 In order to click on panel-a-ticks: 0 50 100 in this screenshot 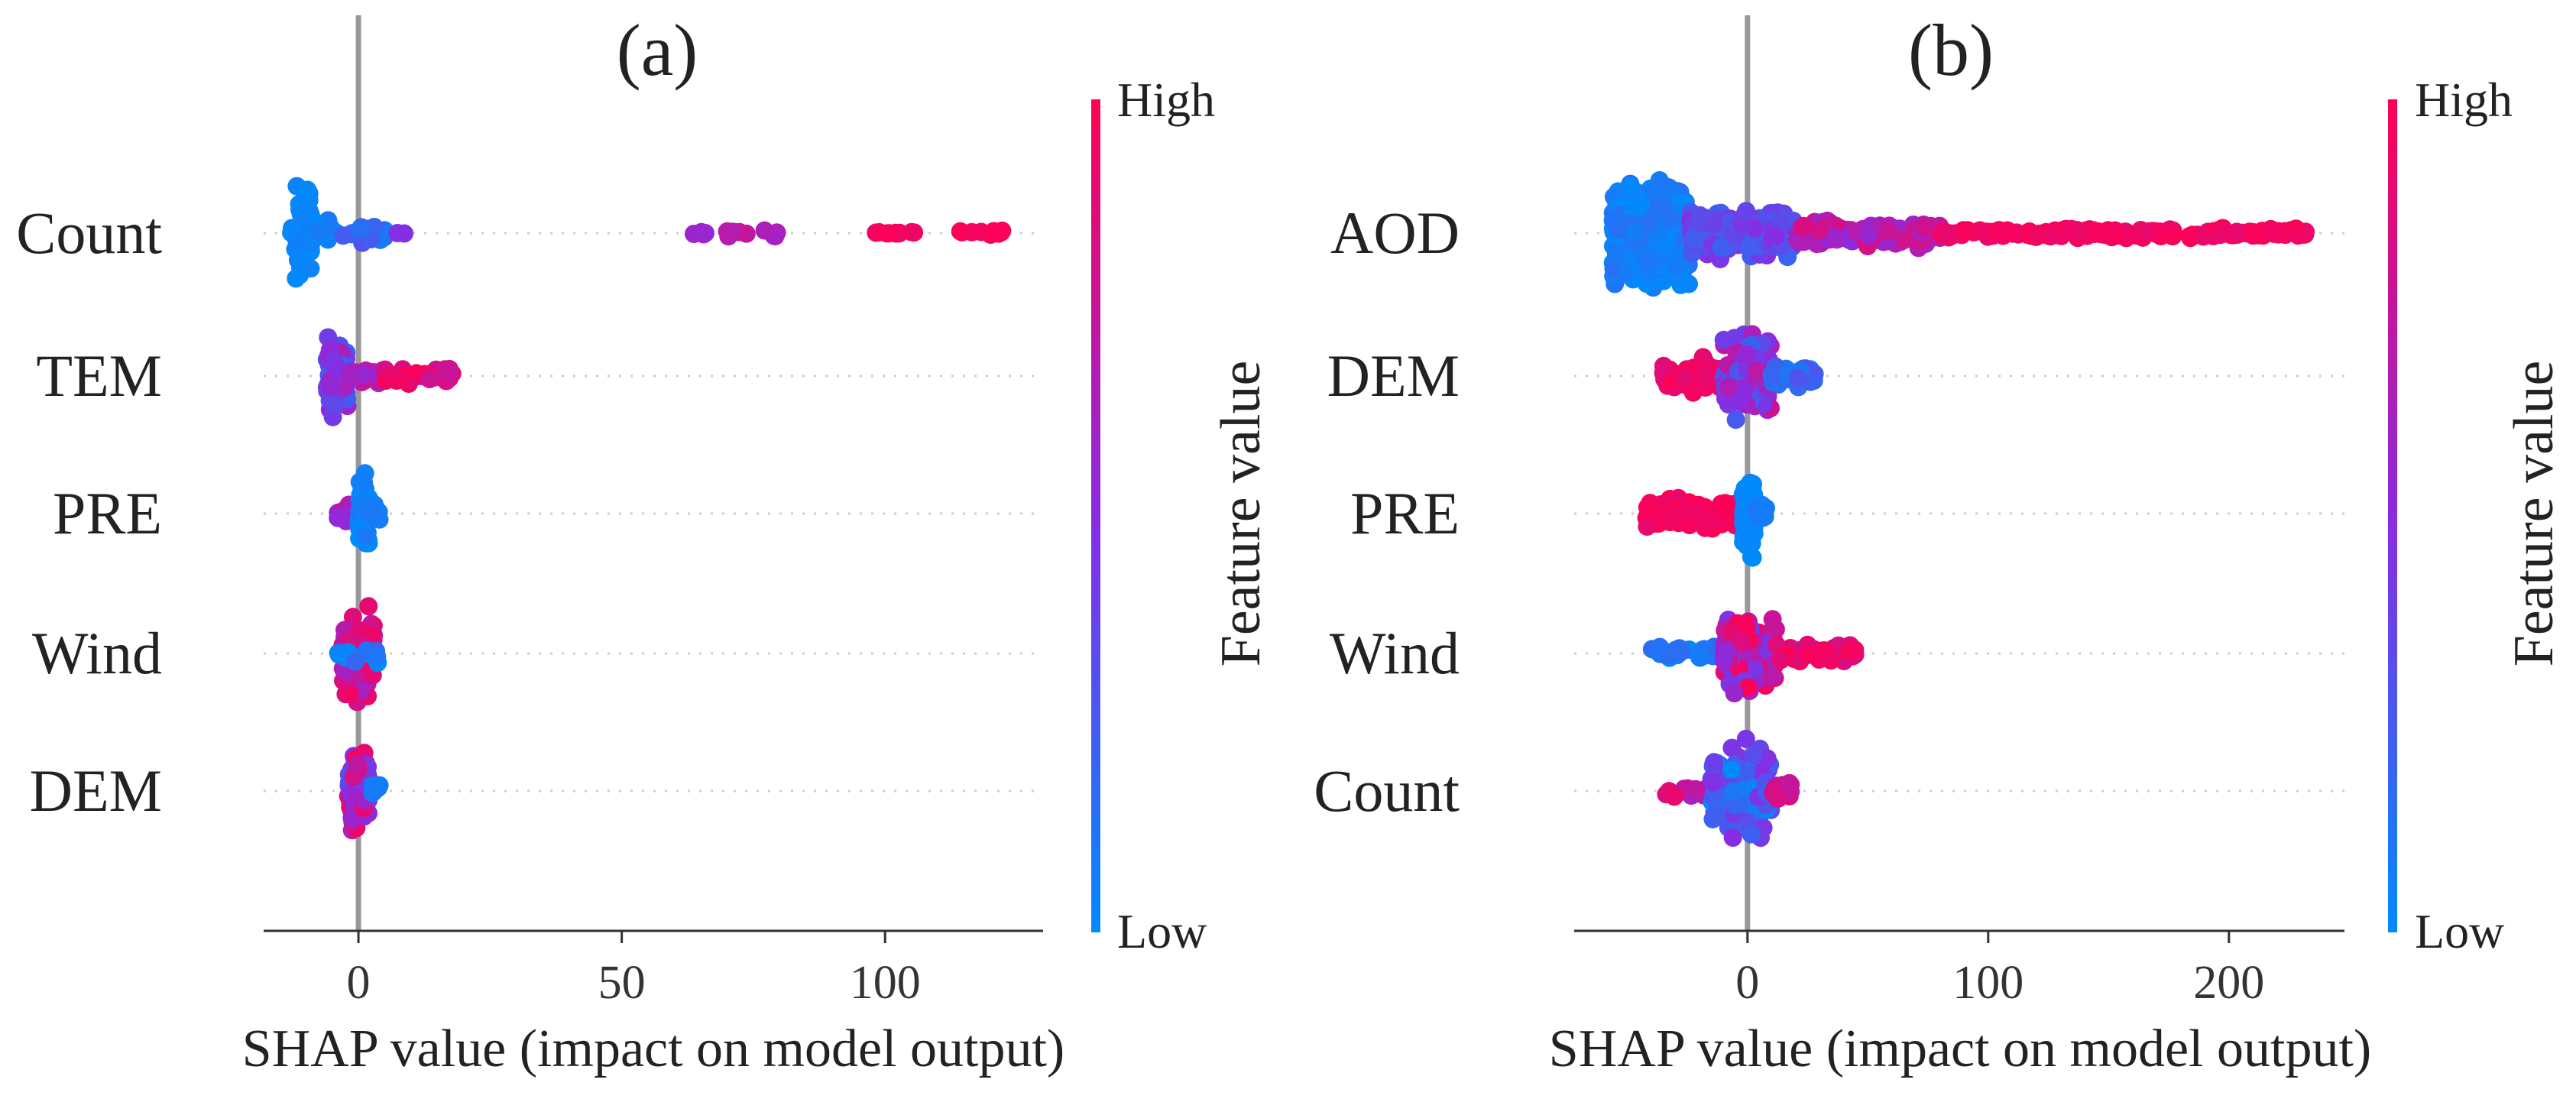, I will do `click(634, 970)`.